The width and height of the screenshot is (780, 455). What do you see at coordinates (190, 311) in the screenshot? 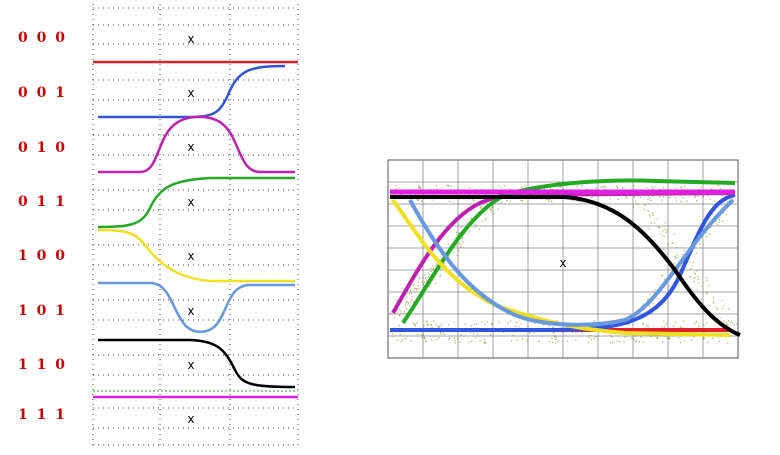
I see `center-mark-101: x` at bounding box center [190, 311].